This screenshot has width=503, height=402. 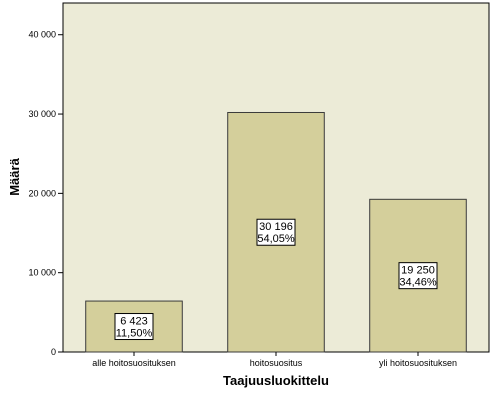 I want to click on x-axis-title: Taajuusluokittelu, so click(x=276, y=380).